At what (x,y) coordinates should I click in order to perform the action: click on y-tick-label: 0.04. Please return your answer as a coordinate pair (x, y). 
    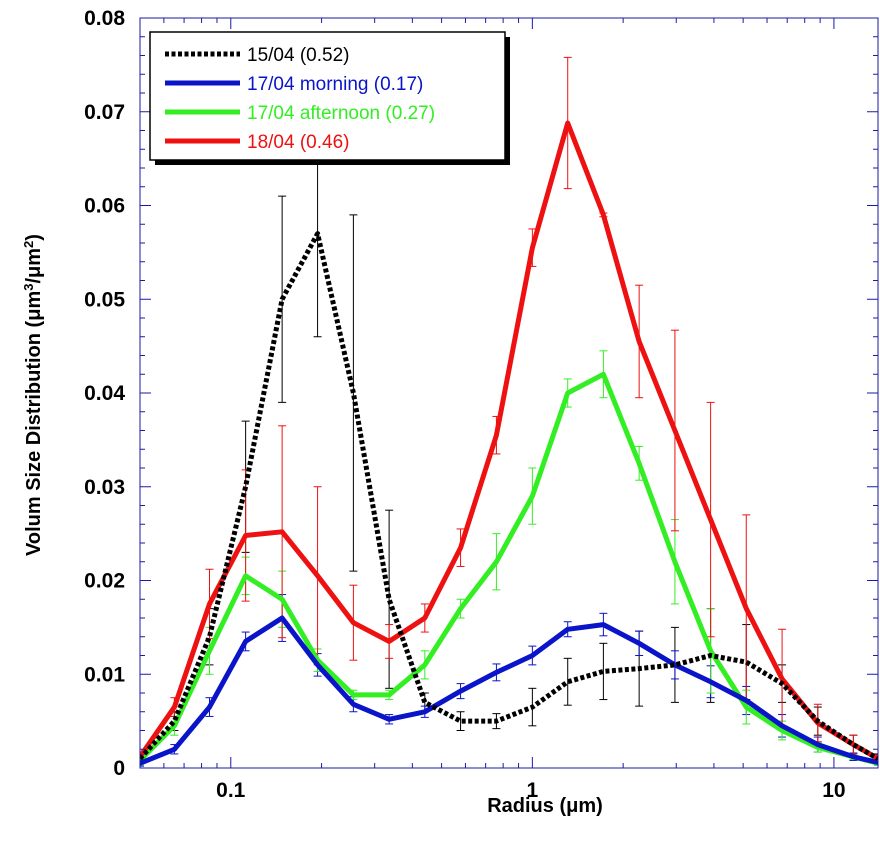
    Looking at the image, I should click on (104, 393).